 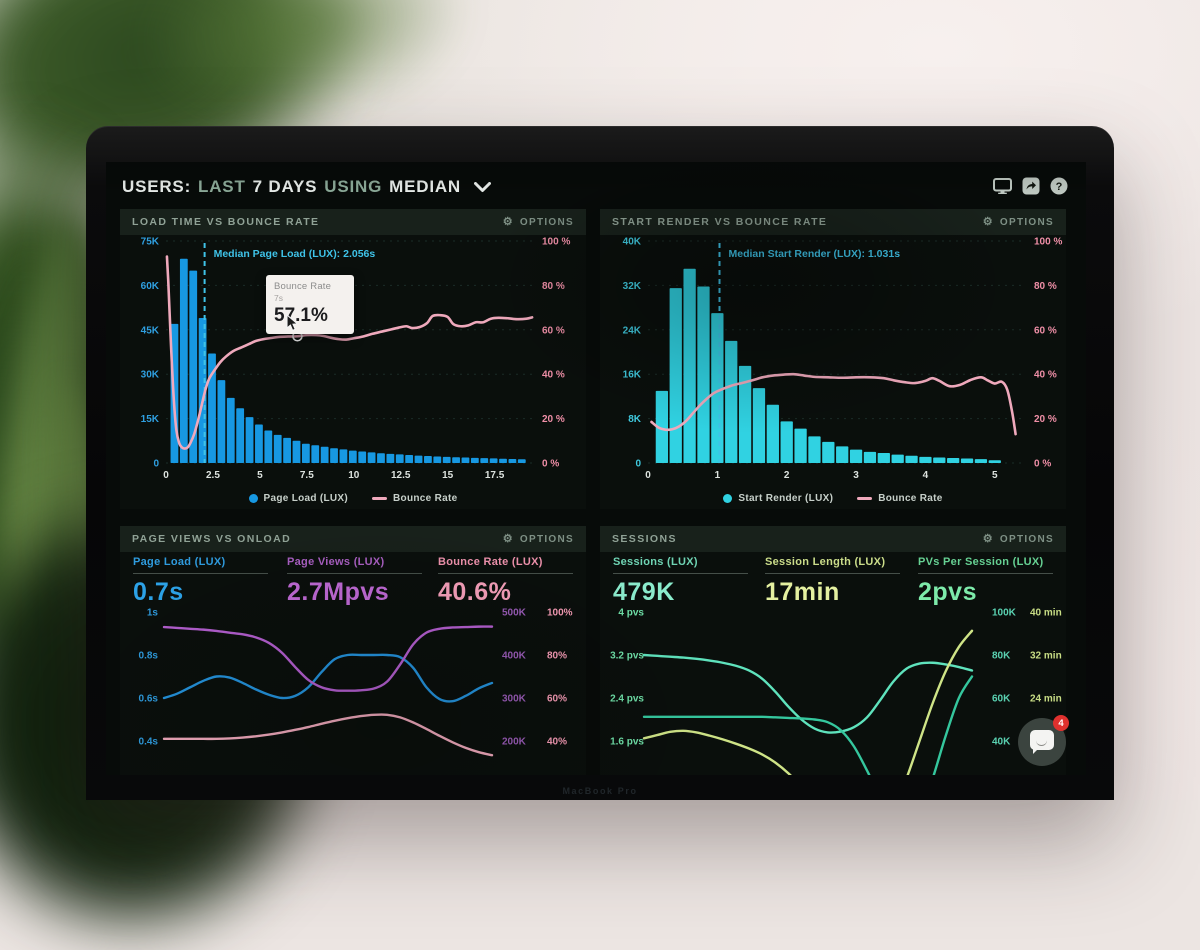 I want to click on header-segment: USERS:, so click(x=157, y=186).